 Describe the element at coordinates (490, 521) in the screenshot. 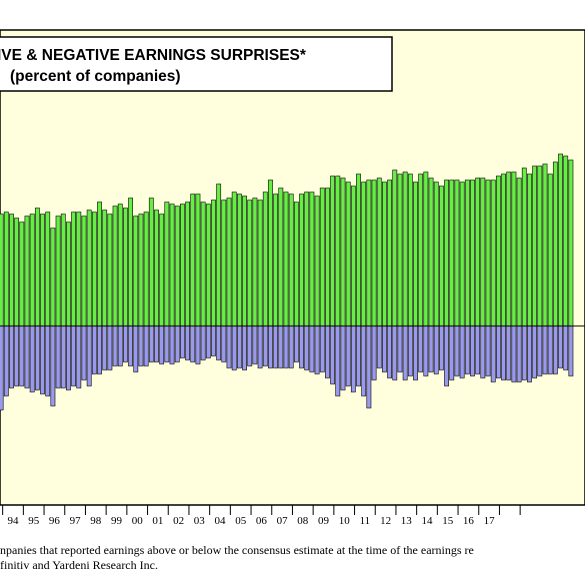

I see `x-tick-label-17: 17` at that location.